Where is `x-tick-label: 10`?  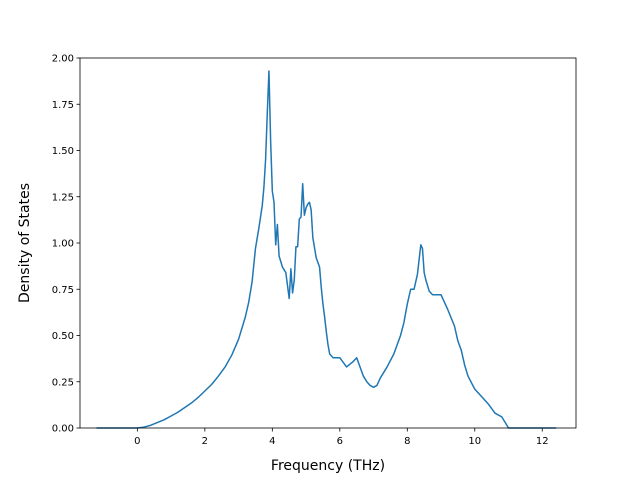 x-tick-label: 10 is located at coordinates (474, 441).